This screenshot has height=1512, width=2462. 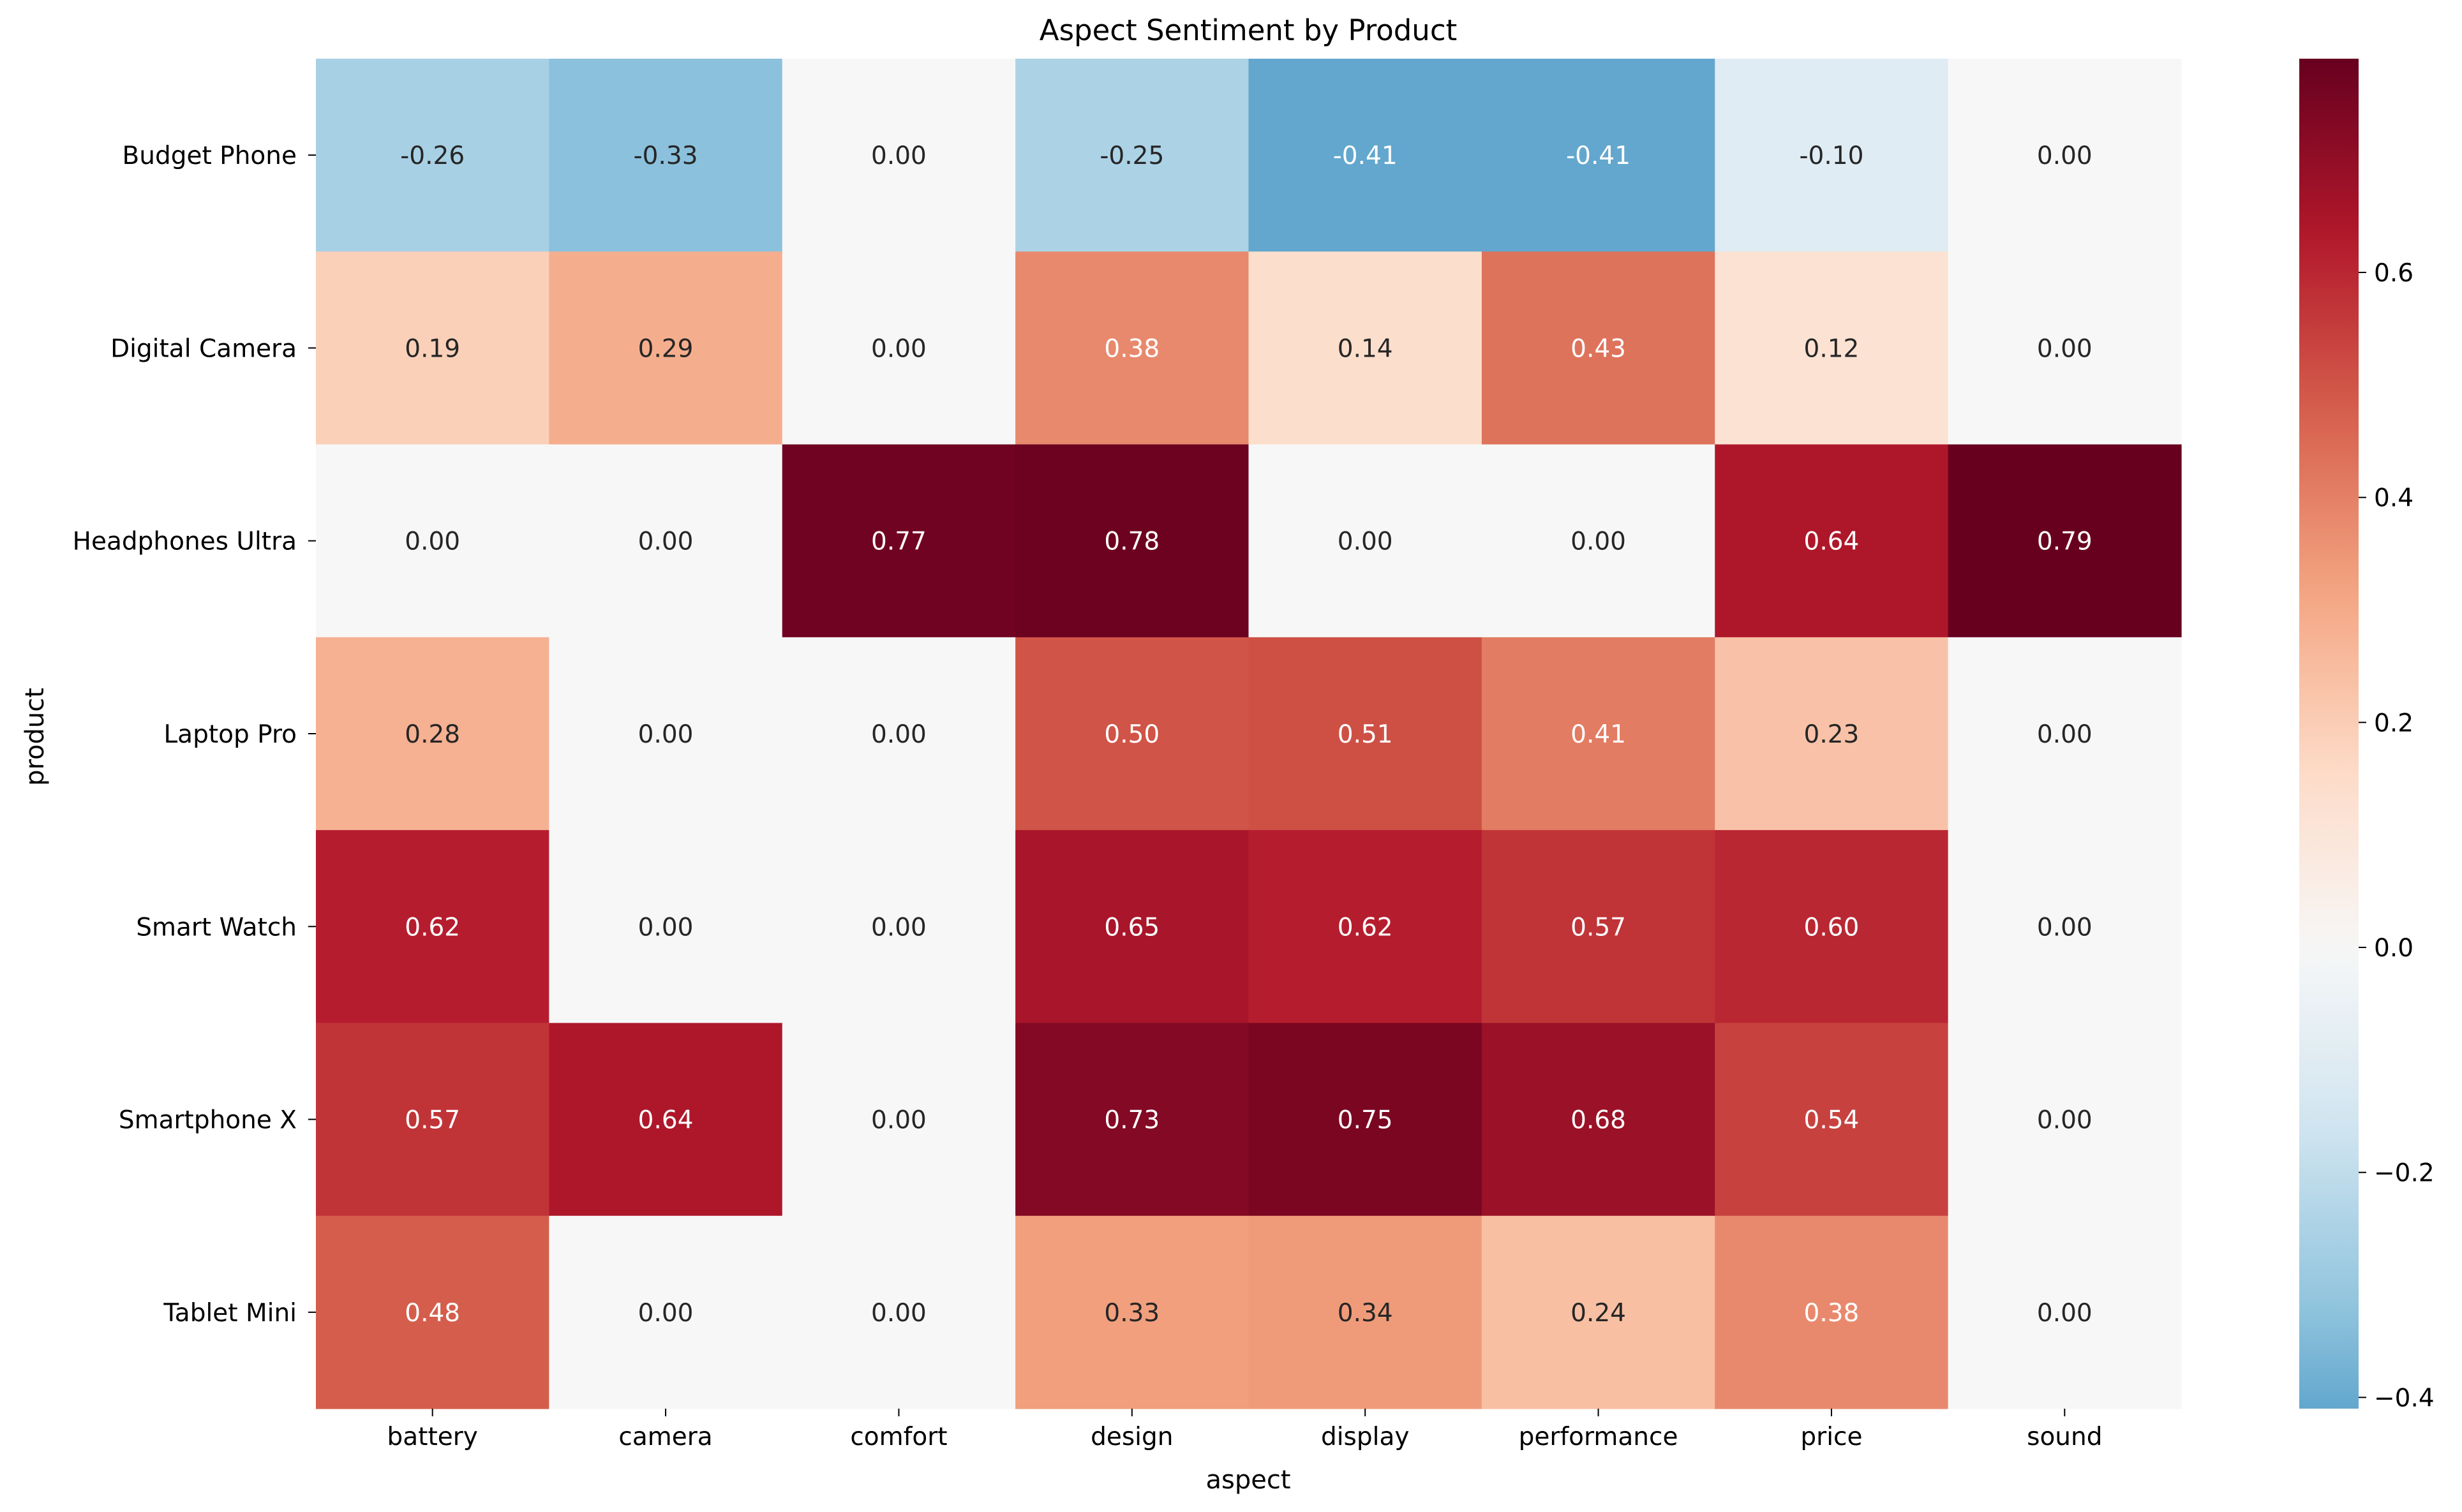 What do you see at coordinates (185, 542) in the screenshot?
I see `y-tick-label: Headphones Ultra` at bounding box center [185, 542].